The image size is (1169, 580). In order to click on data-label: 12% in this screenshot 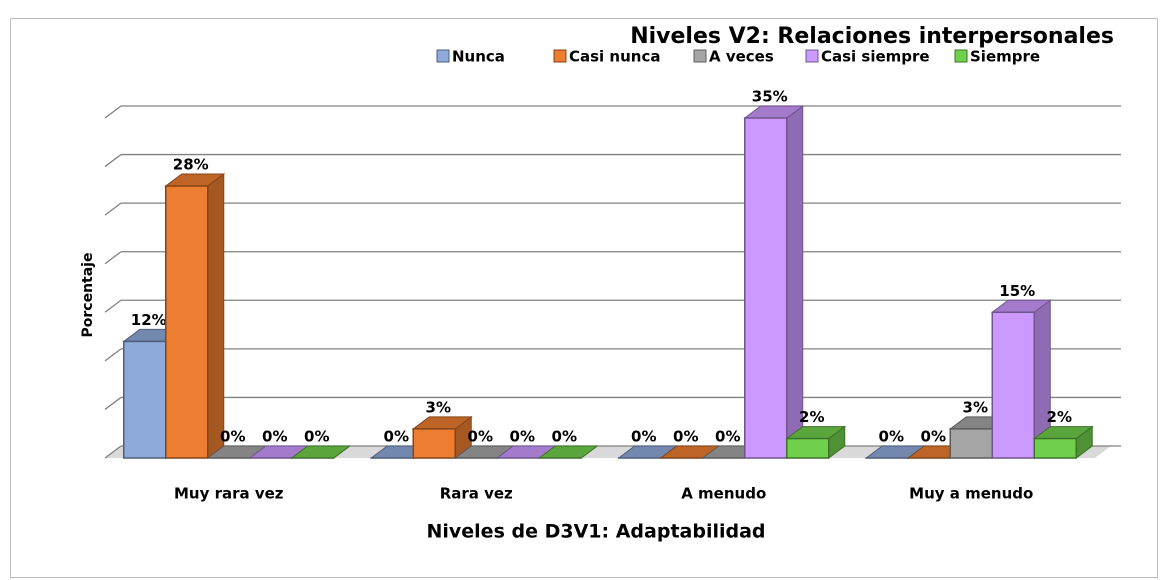, I will do `click(149, 320)`.